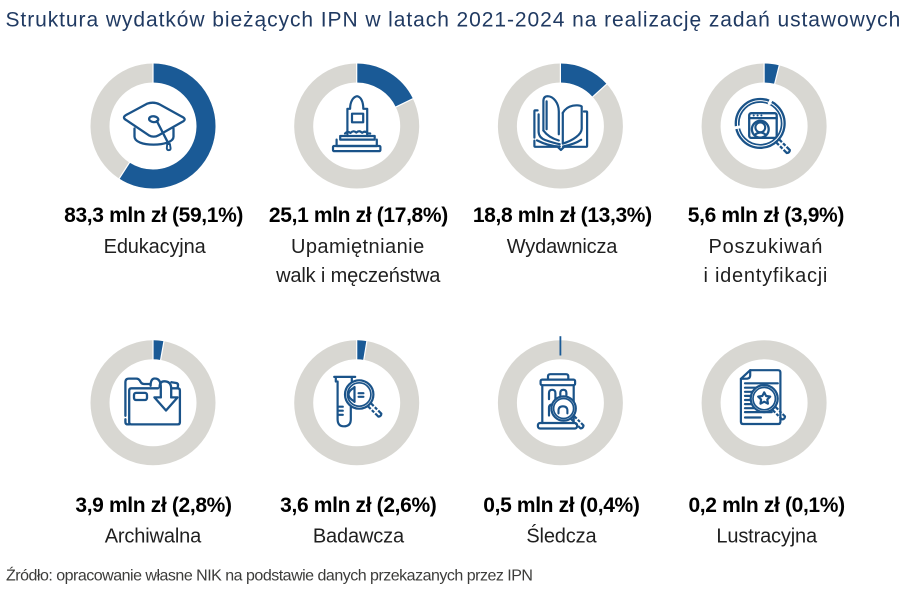 The width and height of the screenshot is (915, 591). What do you see at coordinates (563, 247) in the screenshot?
I see `svg-text: Wydawnicza` at bounding box center [563, 247].